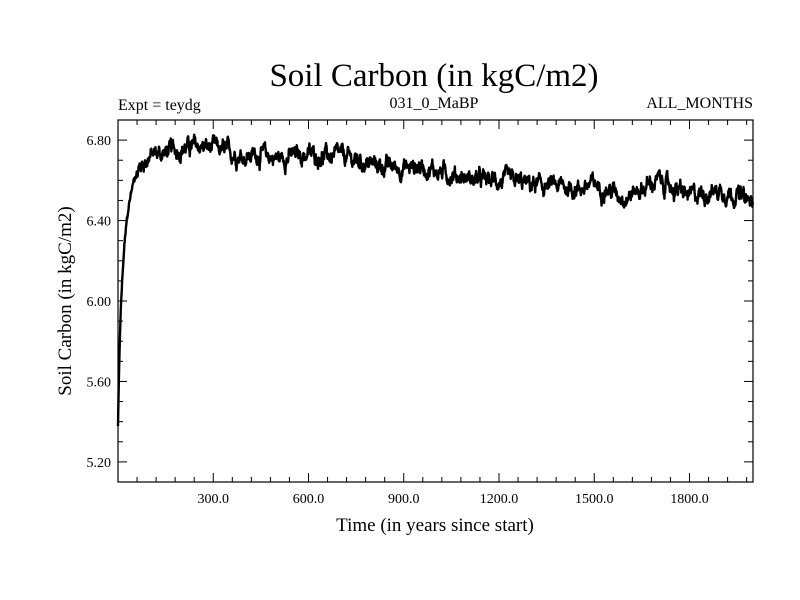 This screenshot has height=600, width=800. What do you see at coordinates (434, 103) in the screenshot?
I see `period-label: 031_0_MaBP` at bounding box center [434, 103].